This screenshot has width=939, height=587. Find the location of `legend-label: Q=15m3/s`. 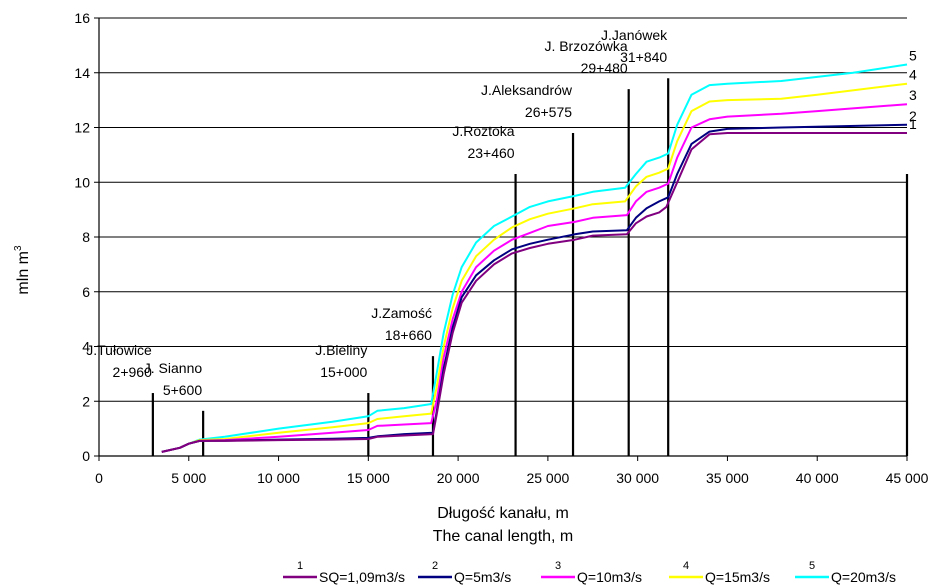

legend-label: Q=15m3/s is located at coordinates (737, 577).